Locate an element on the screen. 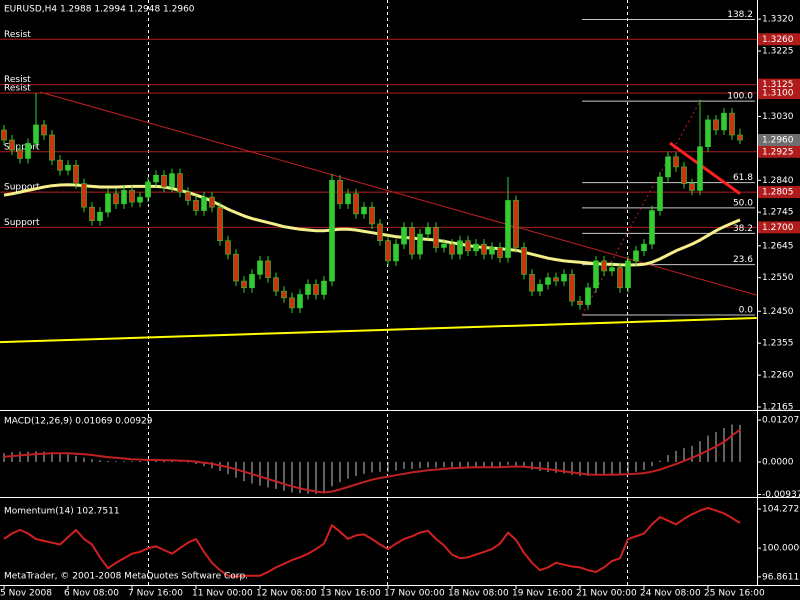 The height and width of the screenshot is (600, 800). y-tick-label: 1.2450 is located at coordinates (778, 312).